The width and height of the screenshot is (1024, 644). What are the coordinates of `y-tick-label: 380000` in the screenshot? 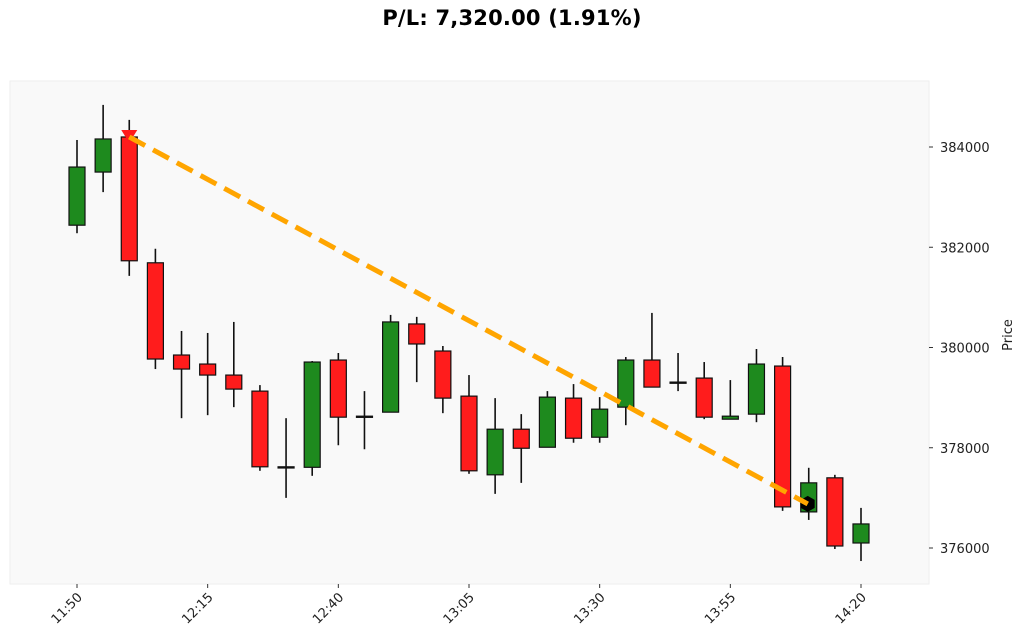 It's located at (965, 349).